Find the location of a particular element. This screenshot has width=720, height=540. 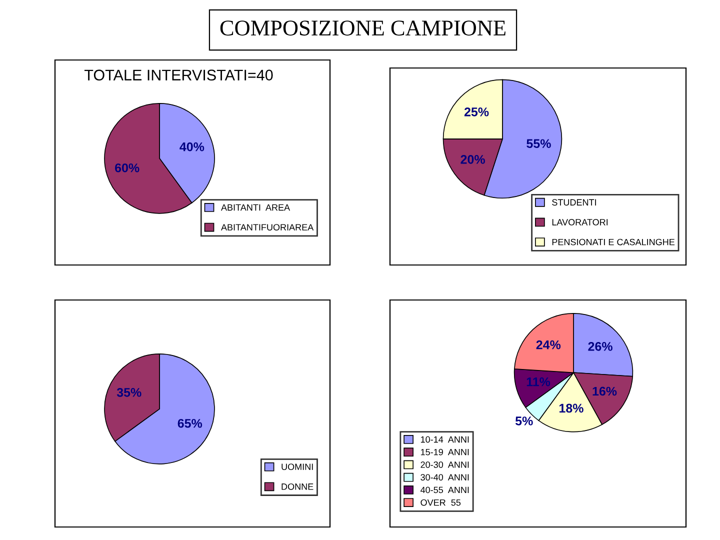

data-label: 25% is located at coordinates (476, 111).